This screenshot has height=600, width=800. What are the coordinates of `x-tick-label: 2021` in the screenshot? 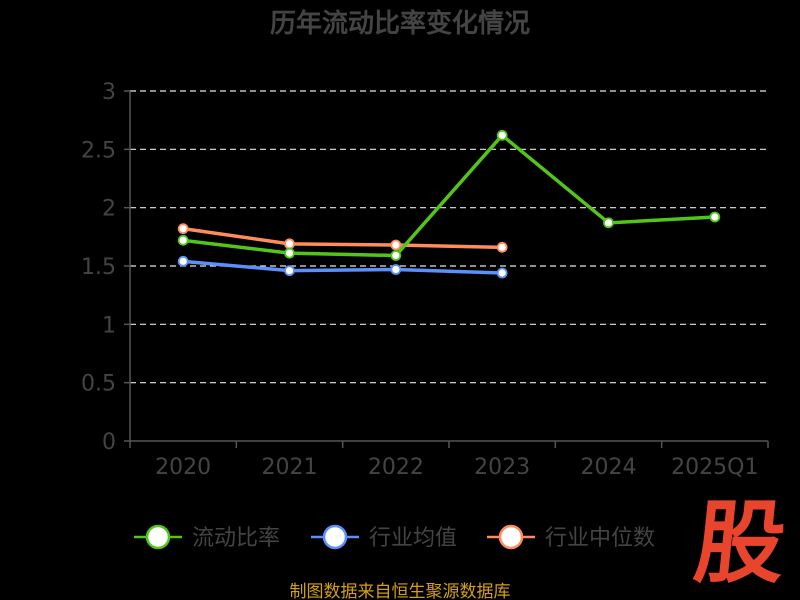 It's located at (290, 467).